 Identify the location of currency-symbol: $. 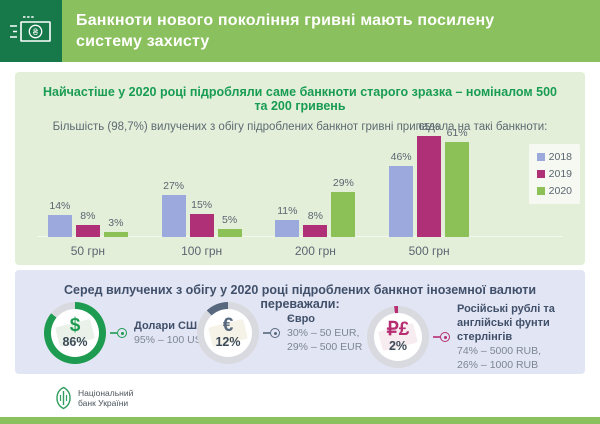
(75, 325).